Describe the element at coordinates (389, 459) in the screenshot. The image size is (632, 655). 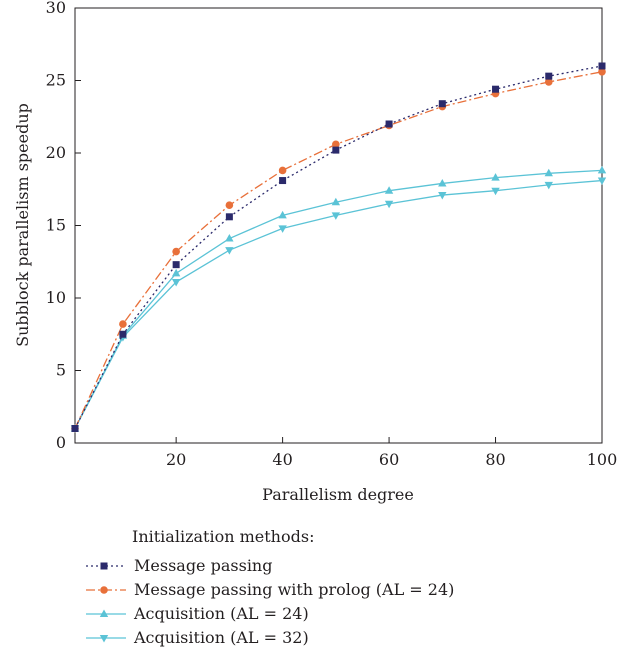
I see `x-tick-label: 60` at that location.